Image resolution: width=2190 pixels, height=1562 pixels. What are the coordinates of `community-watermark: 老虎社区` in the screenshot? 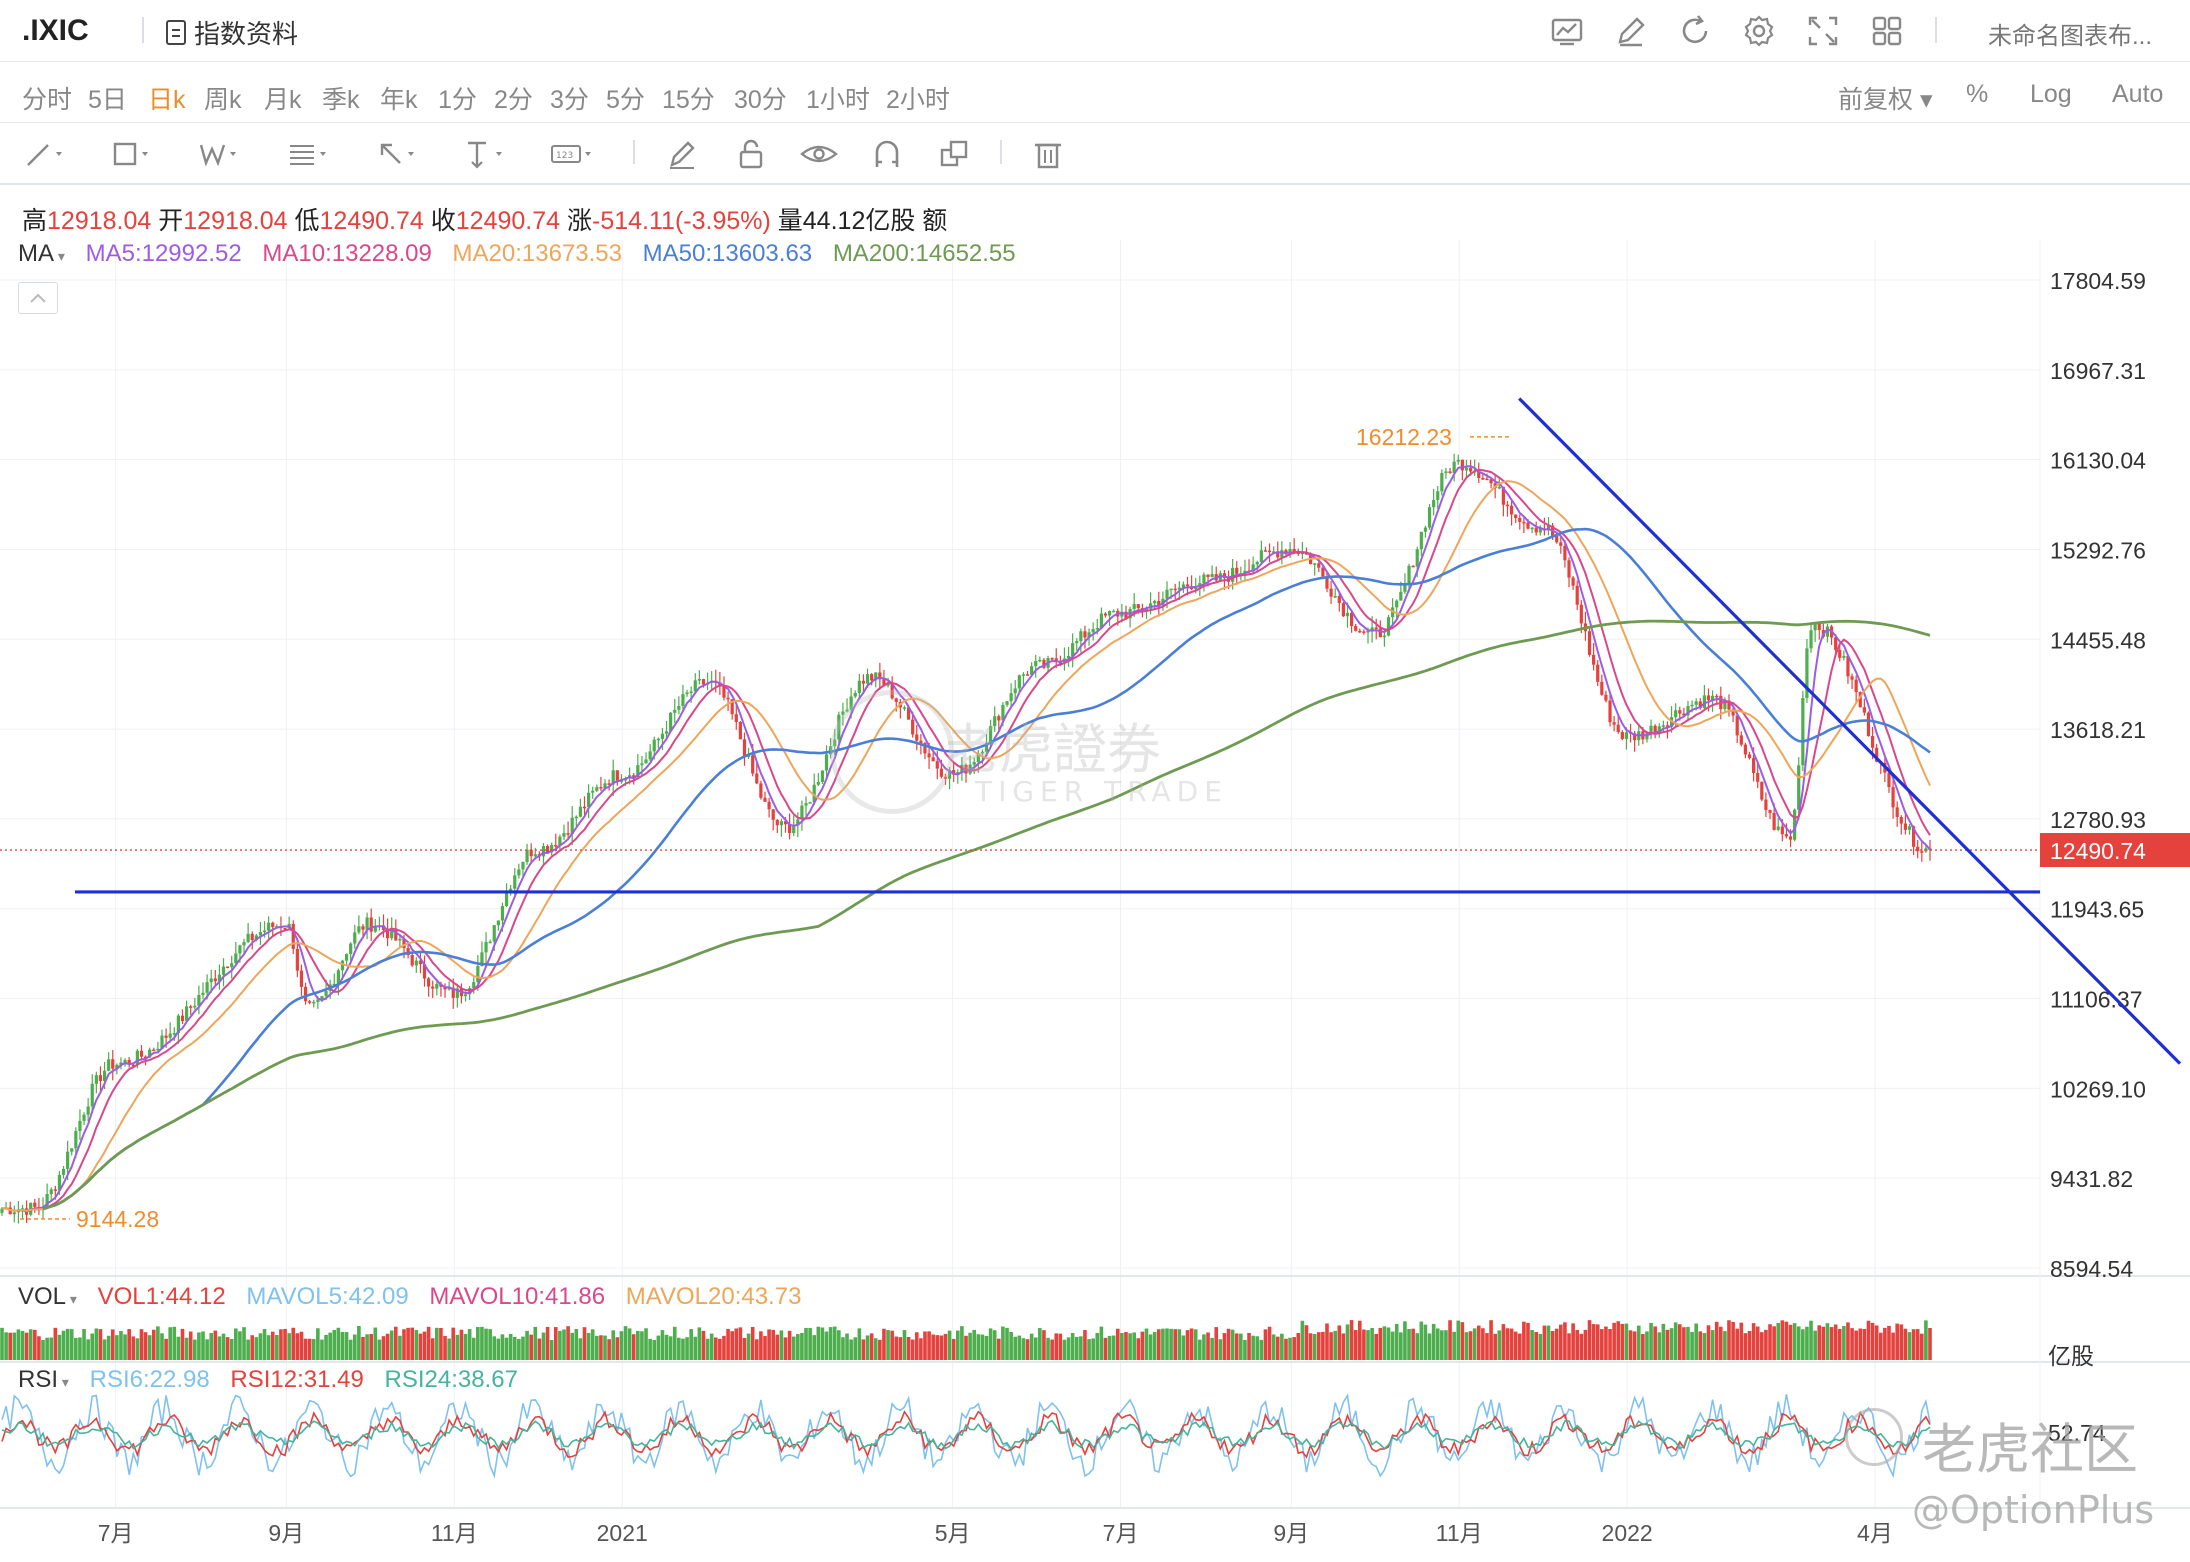 It's located at (2030, 1449).